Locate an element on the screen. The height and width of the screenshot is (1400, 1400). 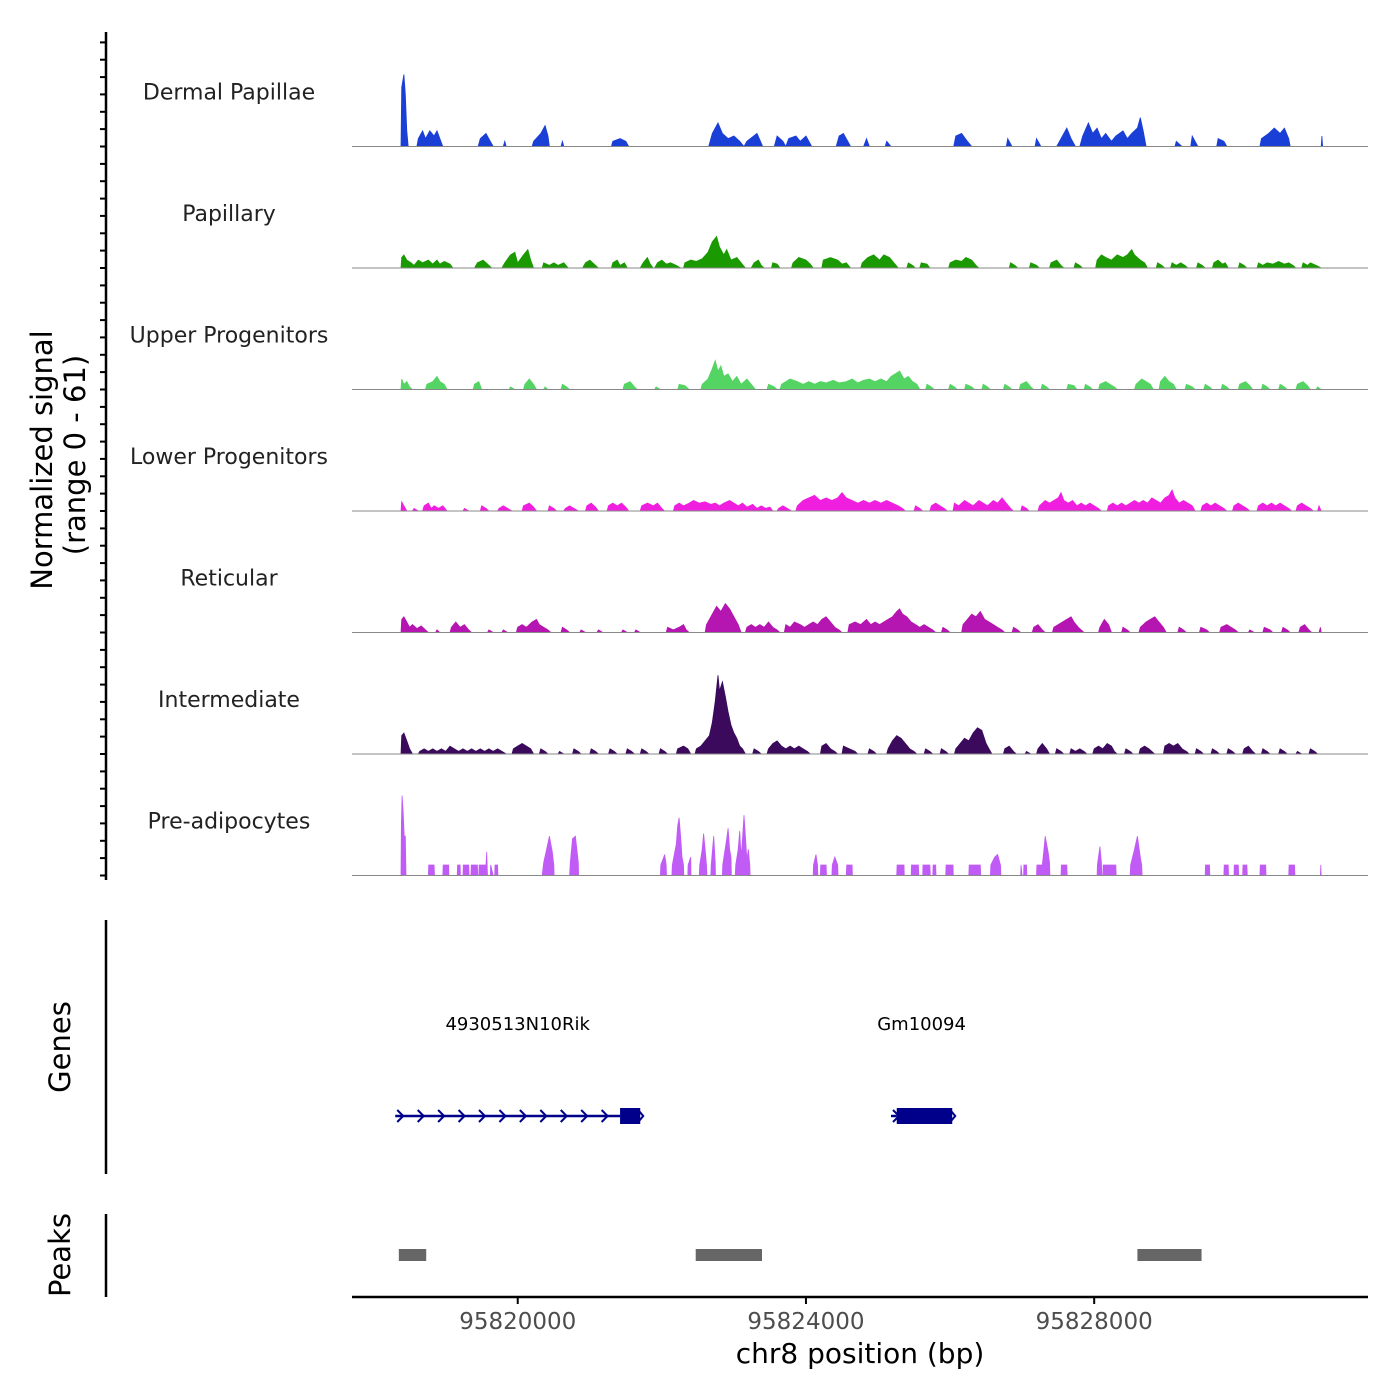
track-6: Pre-adipocytes is located at coordinates (758, 835).